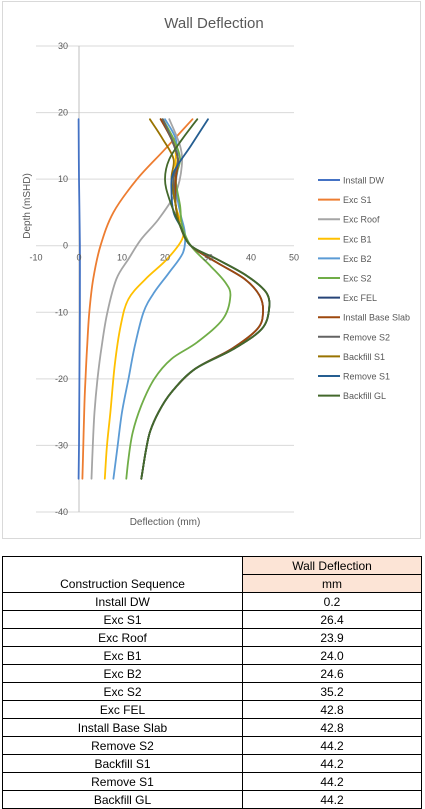 This screenshot has width=425, height=809. I want to click on series-line-remove-s1, so click(205, 299).